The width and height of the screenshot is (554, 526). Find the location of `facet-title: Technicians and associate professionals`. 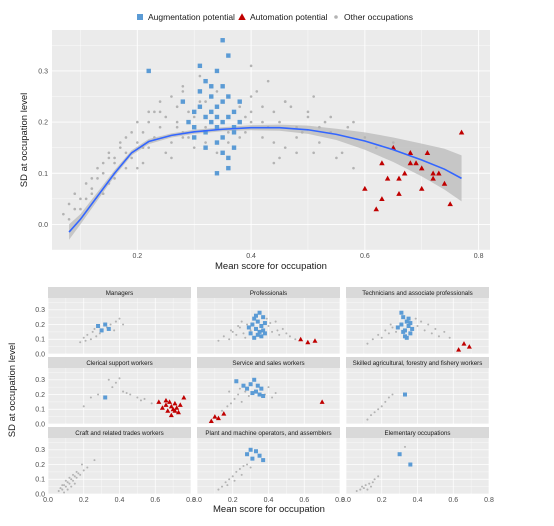

facet-title: Technicians and associate professionals is located at coordinates (417, 293).